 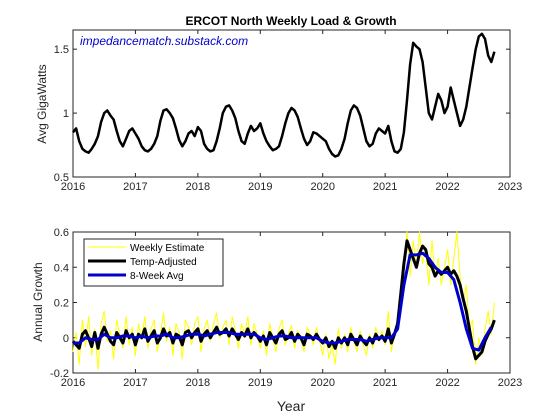 I want to click on top-y-tick-label: 0.5, so click(x=61, y=178).